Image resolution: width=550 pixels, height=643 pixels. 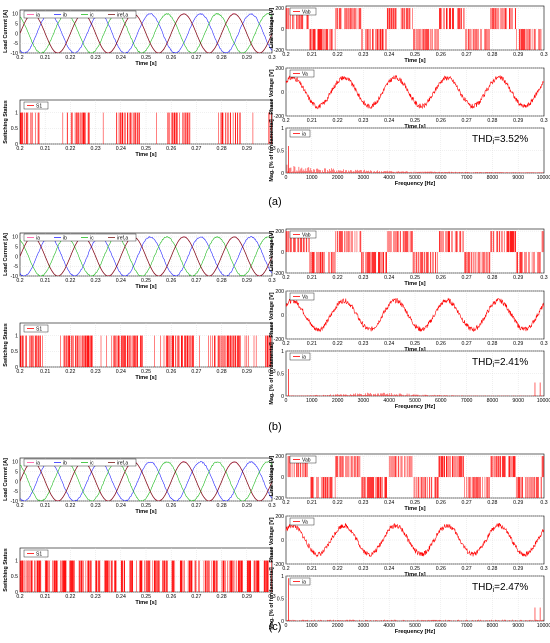 I want to click on switching-status-xtick-label: 0.23, so click(x=96, y=372).